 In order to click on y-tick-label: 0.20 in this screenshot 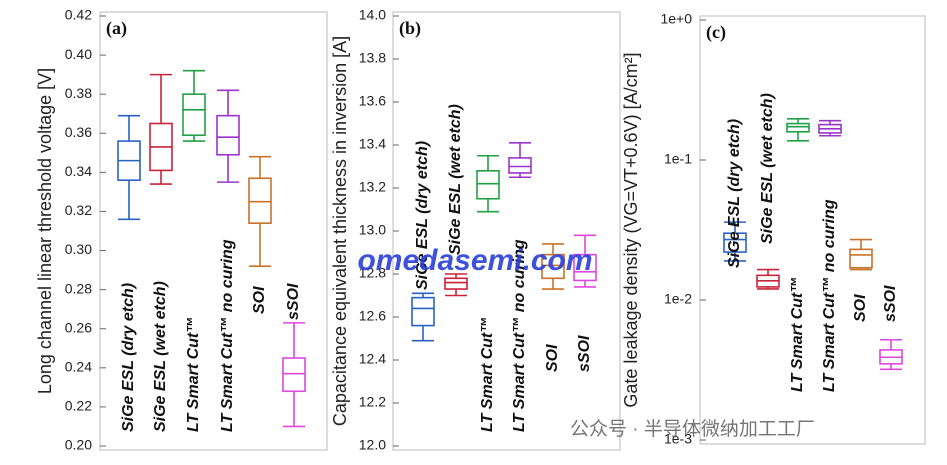, I will do `click(78, 445)`.